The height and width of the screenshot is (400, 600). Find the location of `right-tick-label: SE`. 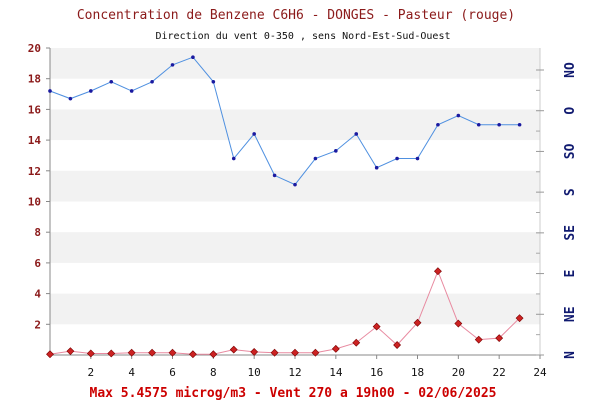

right-tick-label: SE is located at coordinates (570, 233).